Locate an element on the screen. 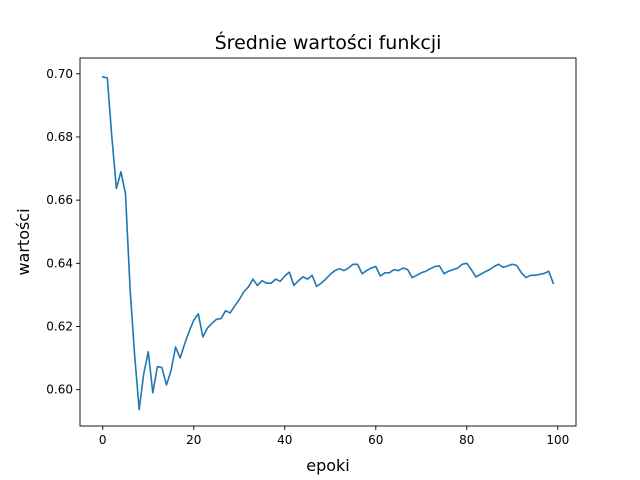 This screenshot has width=640, height=480. y-tick-label: 0.62 is located at coordinates (59, 326).